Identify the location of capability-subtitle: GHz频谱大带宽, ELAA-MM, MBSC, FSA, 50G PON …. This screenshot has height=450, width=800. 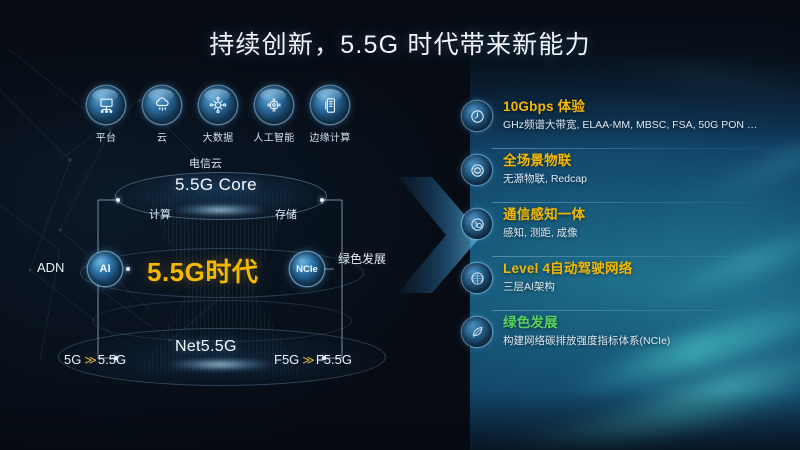
(630, 125).